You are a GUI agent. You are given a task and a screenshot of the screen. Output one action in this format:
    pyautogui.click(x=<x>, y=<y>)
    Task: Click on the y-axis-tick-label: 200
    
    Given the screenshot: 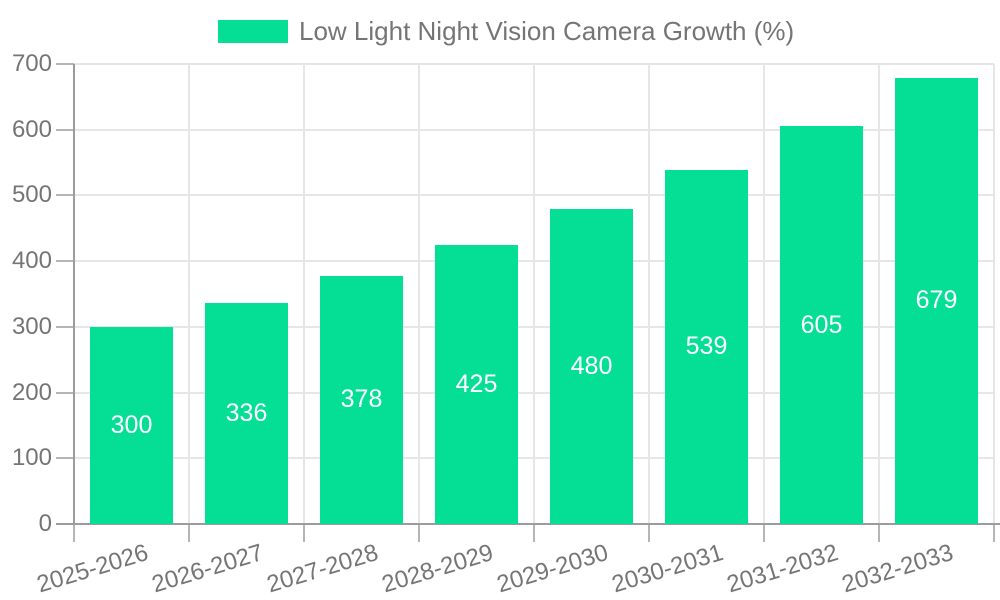 What is the action you would take?
    pyautogui.click(x=31, y=392)
    